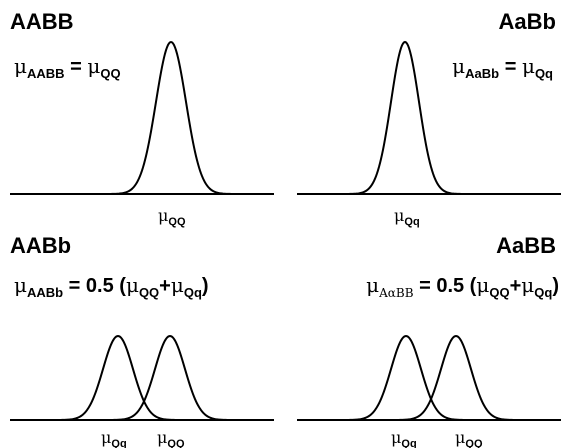 This screenshot has width=567, height=448. What do you see at coordinates (45, 292) in the screenshot?
I see `formula-lhs-subscript: AABb` at bounding box center [45, 292].